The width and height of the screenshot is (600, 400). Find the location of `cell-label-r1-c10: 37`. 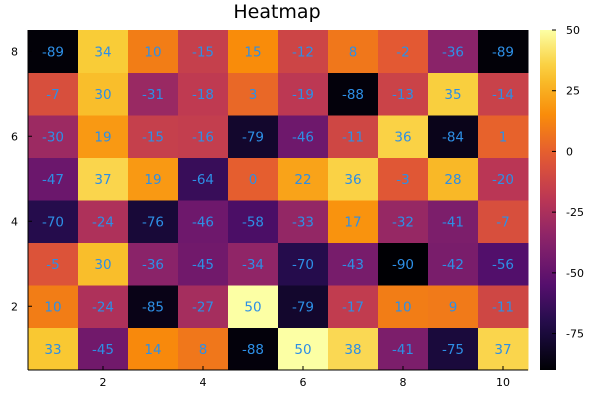

cell-label-r1-c10: 37 is located at coordinates (502, 350).